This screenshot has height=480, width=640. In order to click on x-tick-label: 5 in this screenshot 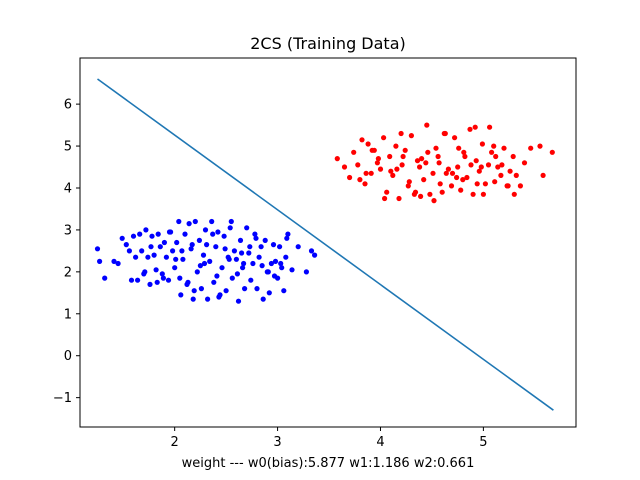, I will do `click(483, 442)`.